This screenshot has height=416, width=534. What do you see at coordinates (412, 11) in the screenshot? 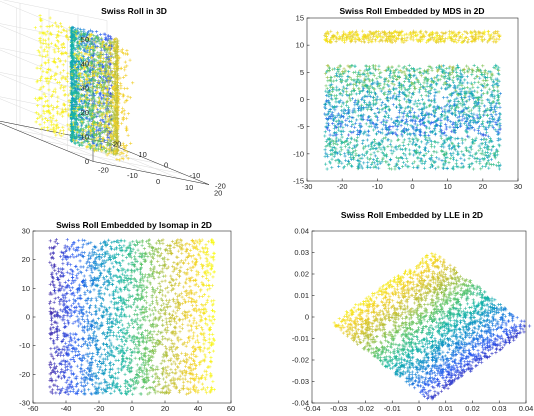
I see `title-mds: Swiss Roll Embedded by MDS in 2D` at bounding box center [412, 11].